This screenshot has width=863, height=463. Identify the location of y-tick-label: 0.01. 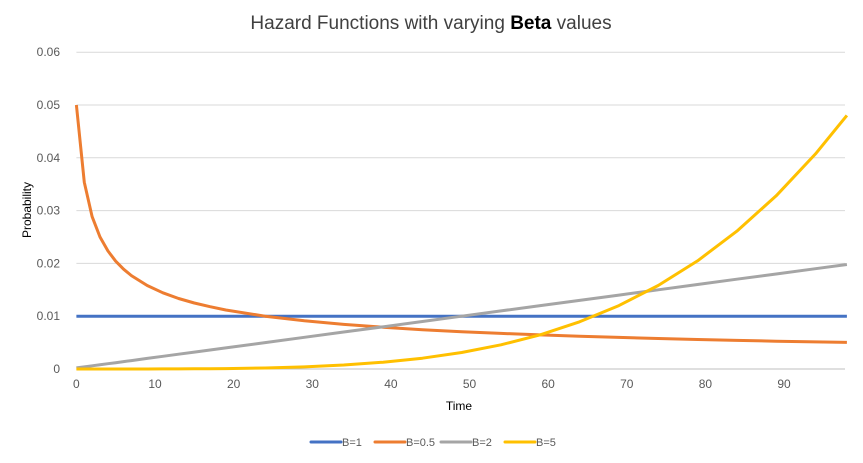
(49, 316).